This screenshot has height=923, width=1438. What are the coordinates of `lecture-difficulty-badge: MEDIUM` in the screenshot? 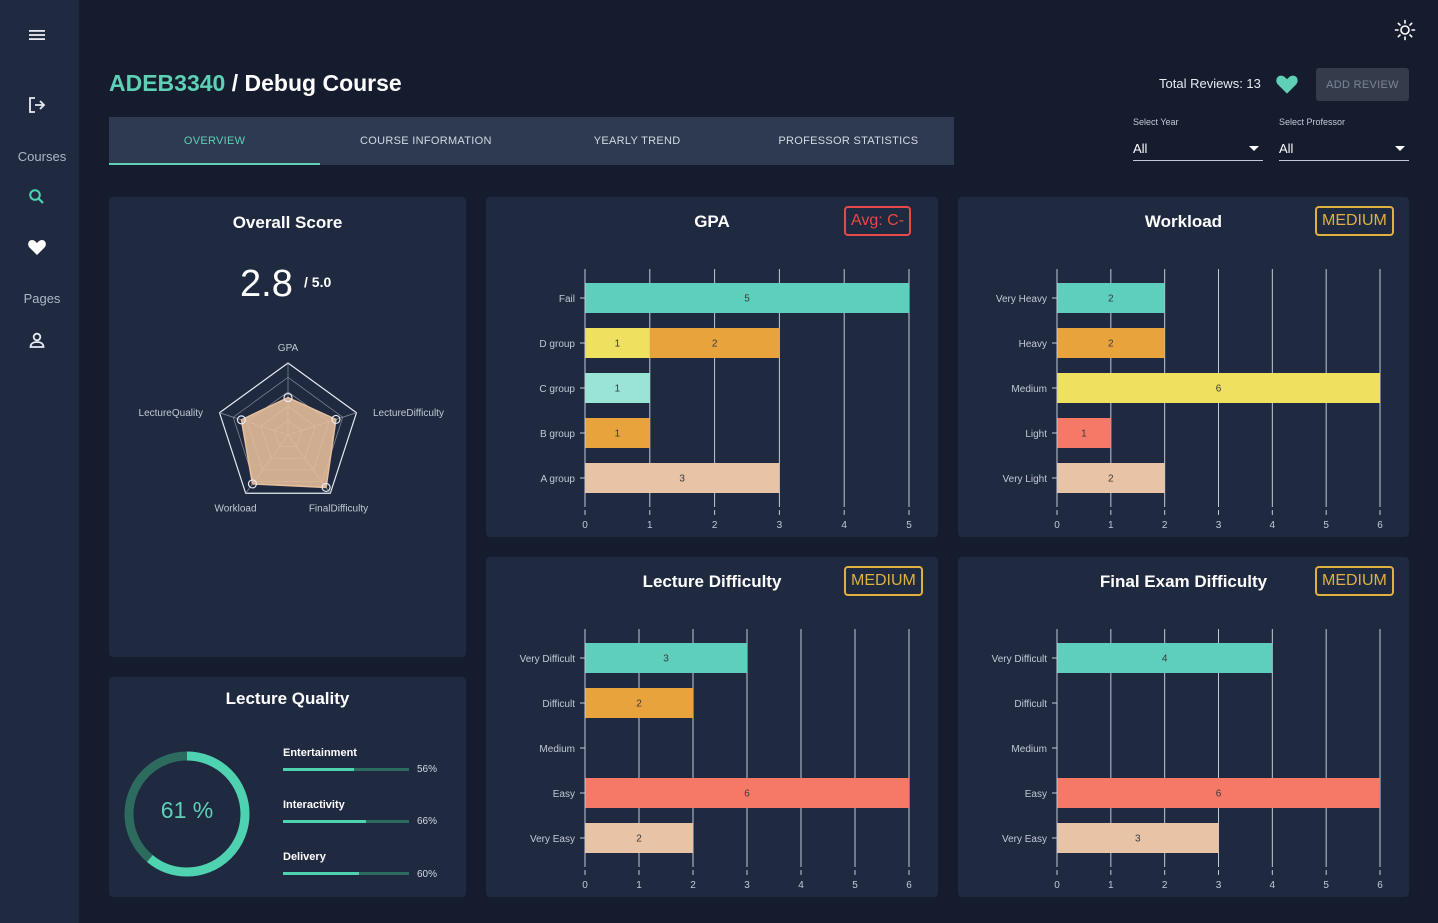 It's located at (883, 581).